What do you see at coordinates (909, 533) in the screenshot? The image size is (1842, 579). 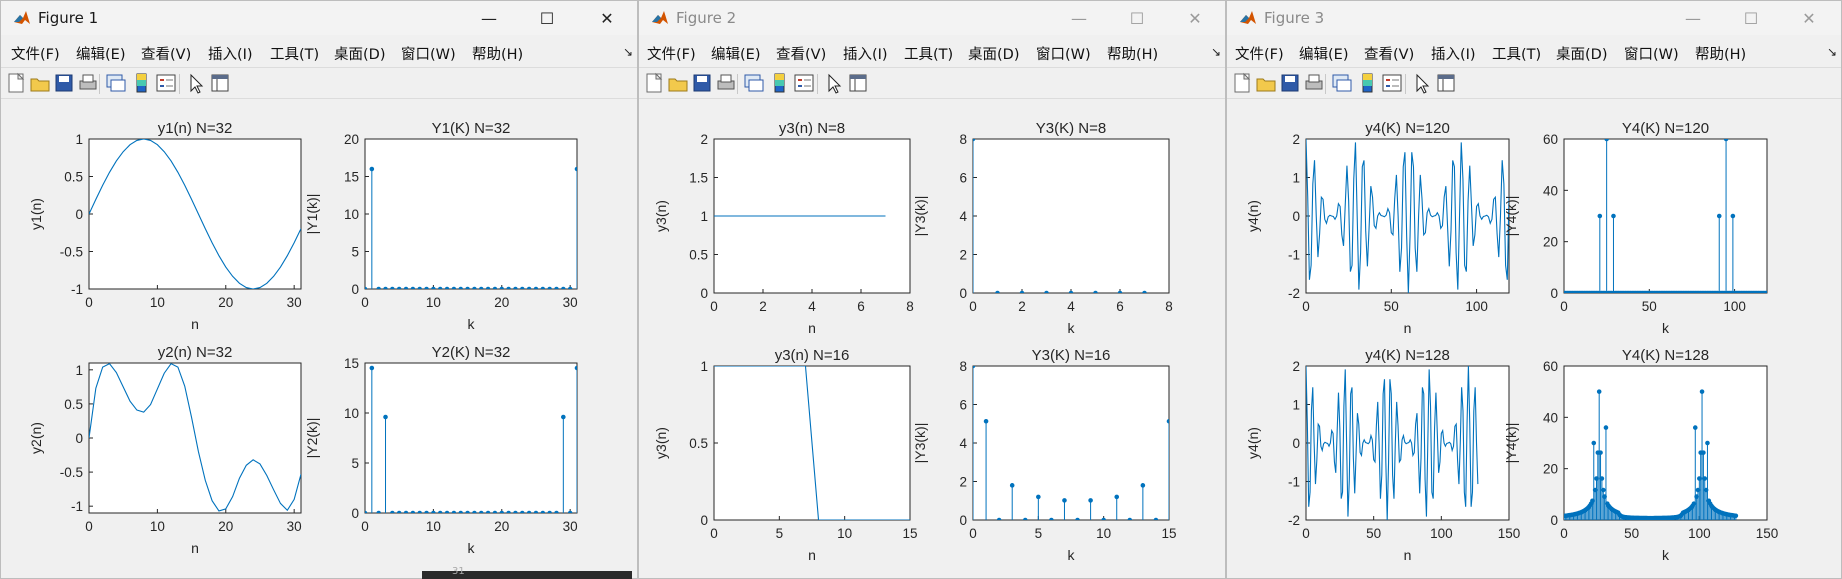 I see `x-tick-label: 15` at bounding box center [909, 533].